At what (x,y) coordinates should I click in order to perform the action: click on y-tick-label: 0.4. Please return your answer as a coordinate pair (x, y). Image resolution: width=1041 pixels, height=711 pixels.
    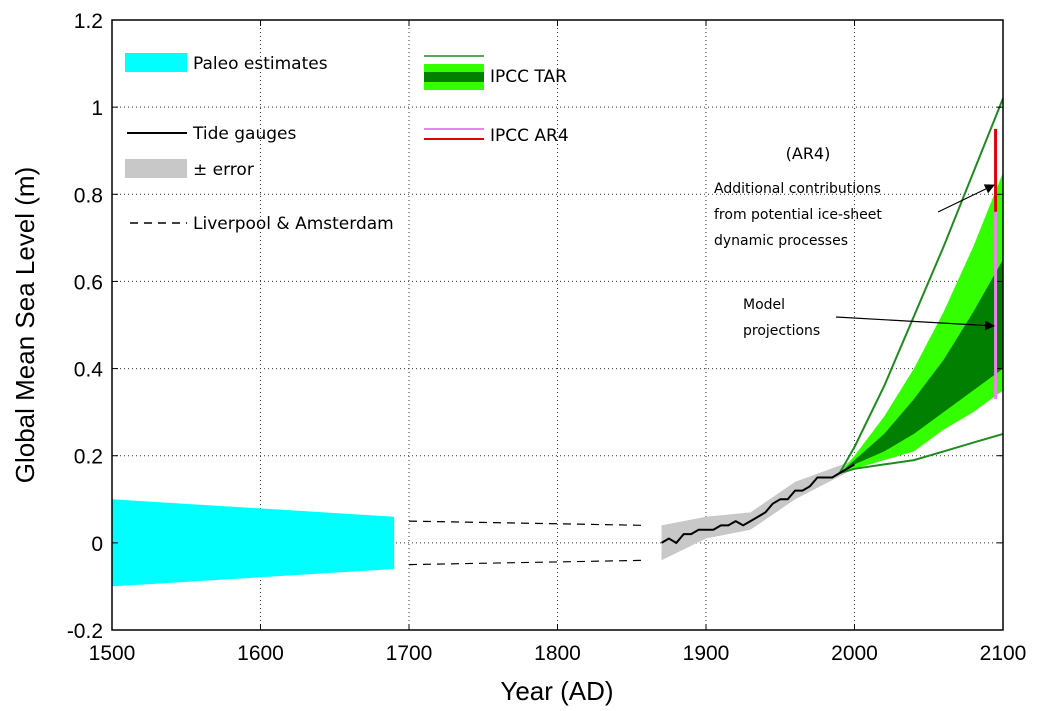
    Looking at the image, I should click on (89, 370).